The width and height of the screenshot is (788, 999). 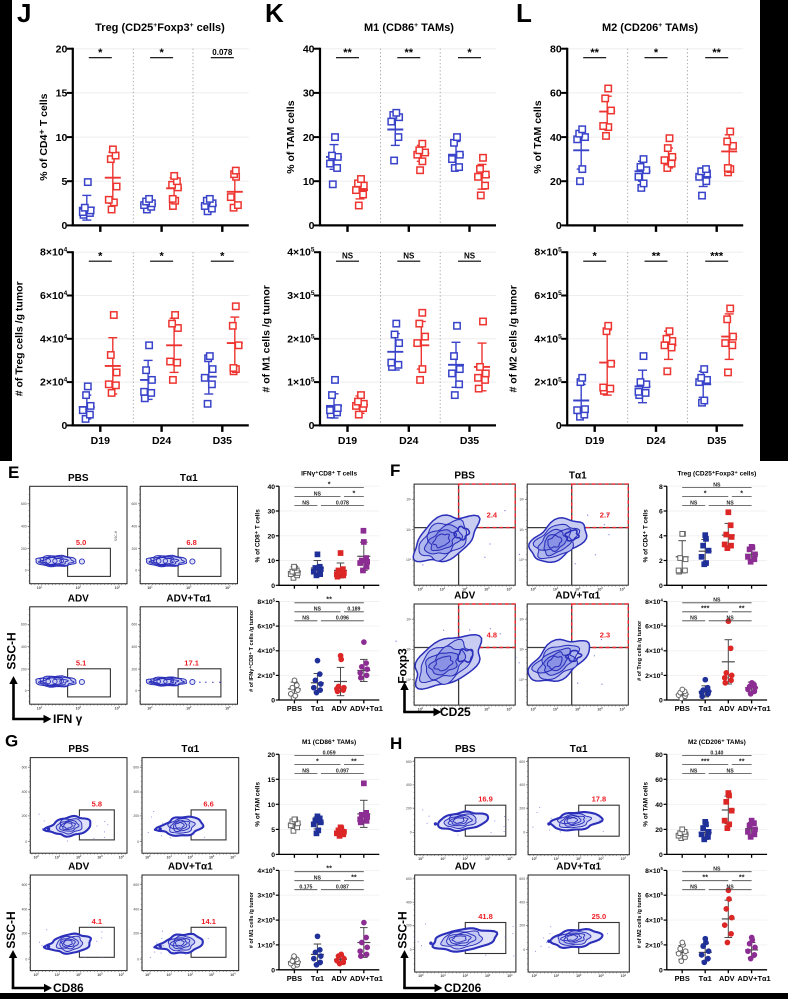 I want to click on svg-text: 2, so click(x=661, y=561).